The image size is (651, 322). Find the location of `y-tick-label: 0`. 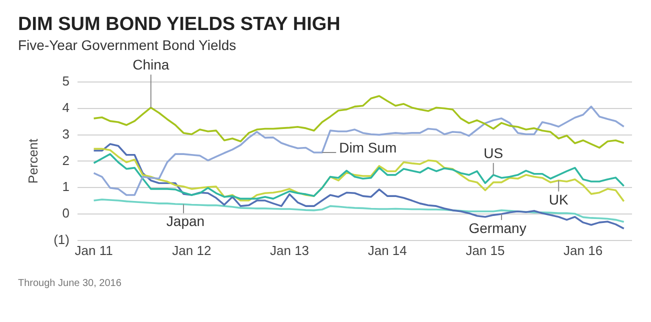

y-tick-label: 0 is located at coordinates (66, 213).